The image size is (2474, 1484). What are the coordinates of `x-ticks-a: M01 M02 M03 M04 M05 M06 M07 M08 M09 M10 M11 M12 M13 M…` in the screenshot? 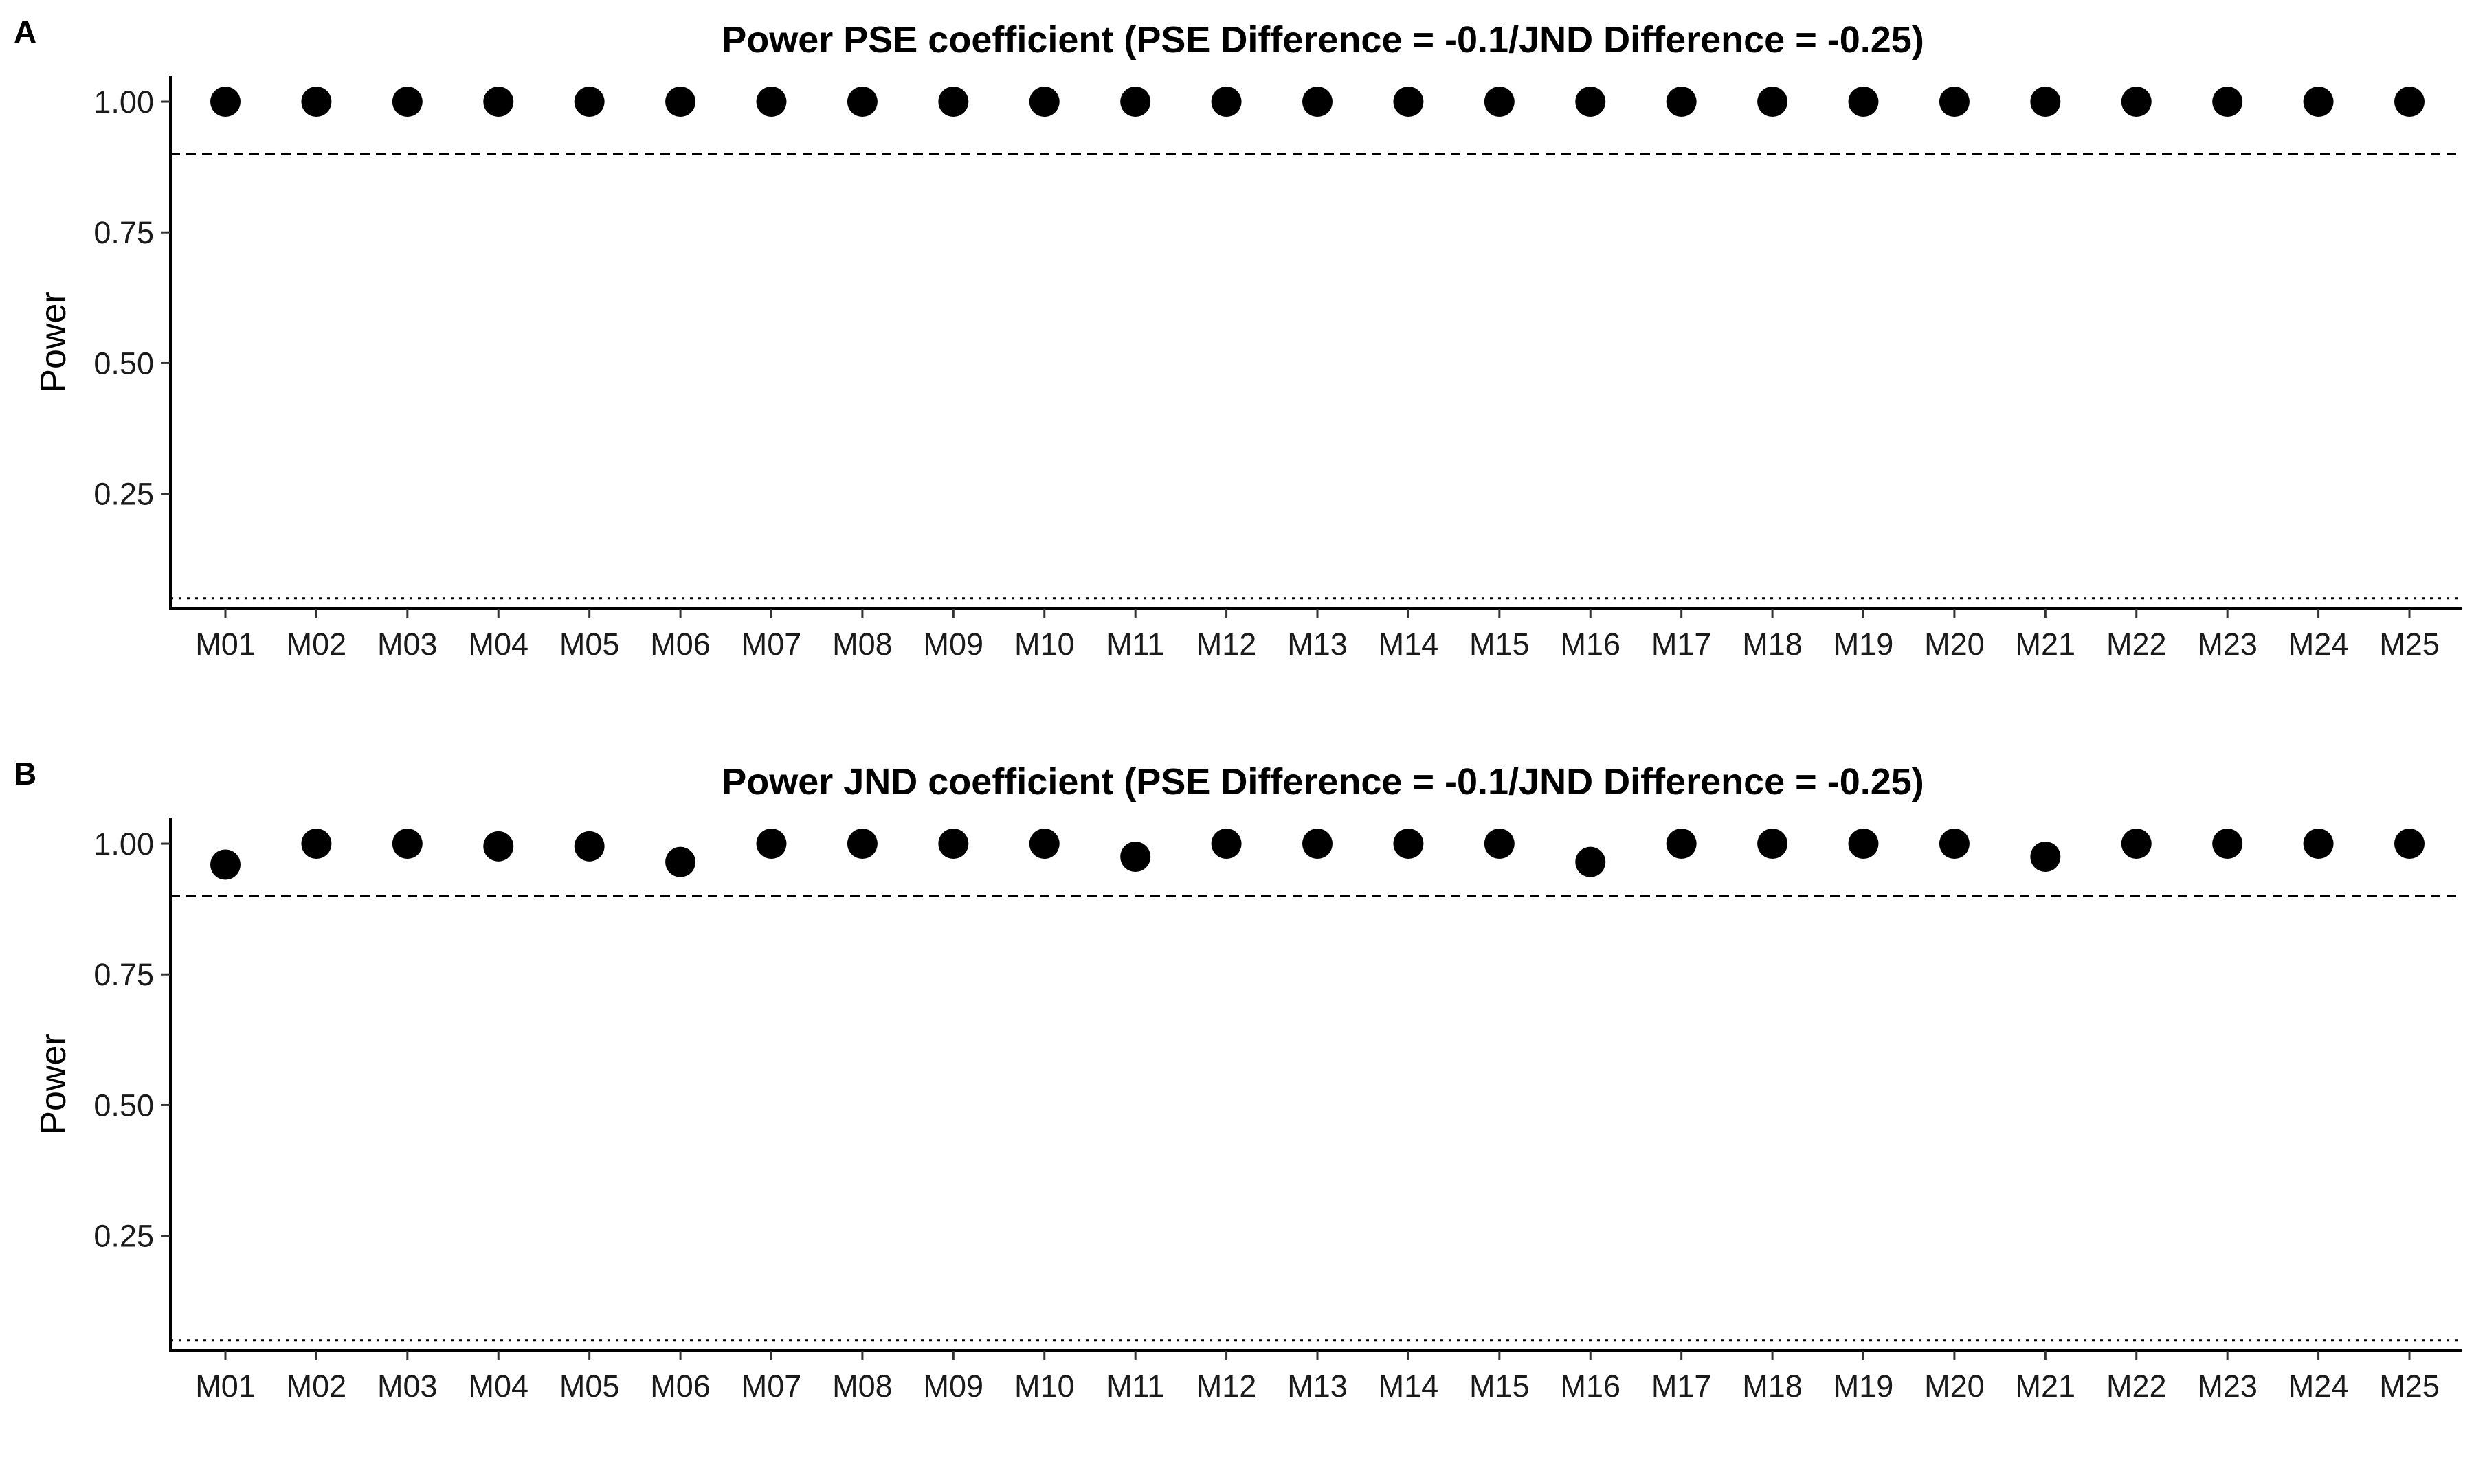 It's located at (1317, 635).